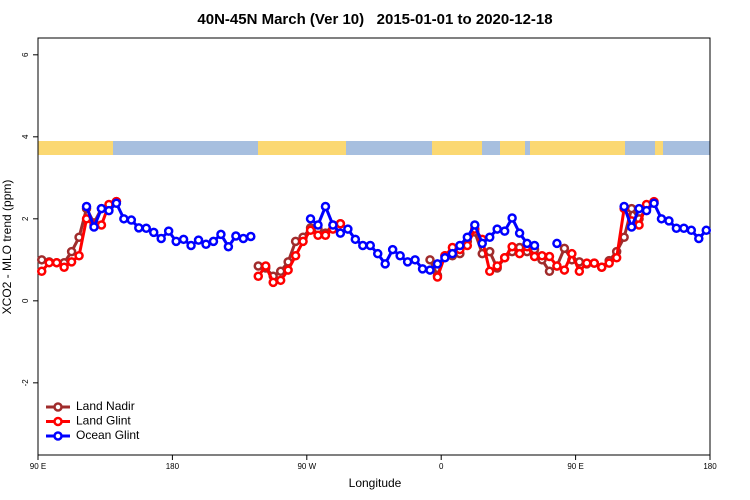  What do you see at coordinates (108, 435) in the screenshot?
I see `legend-label: Ocean Glint` at bounding box center [108, 435].